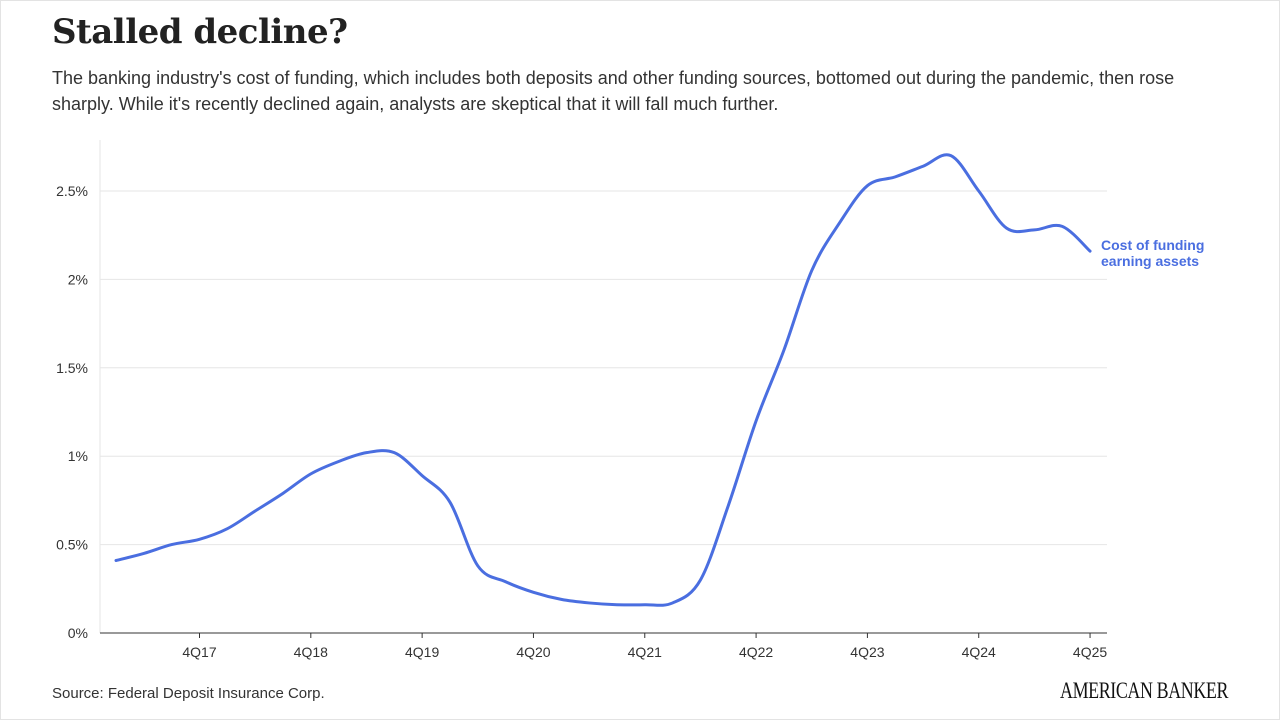 This screenshot has height=720, width=1280. What do you see at coordinates (78, 633) in the screenshot?
I see `y-tick-label: 0%` at bounding box center [78, 633].